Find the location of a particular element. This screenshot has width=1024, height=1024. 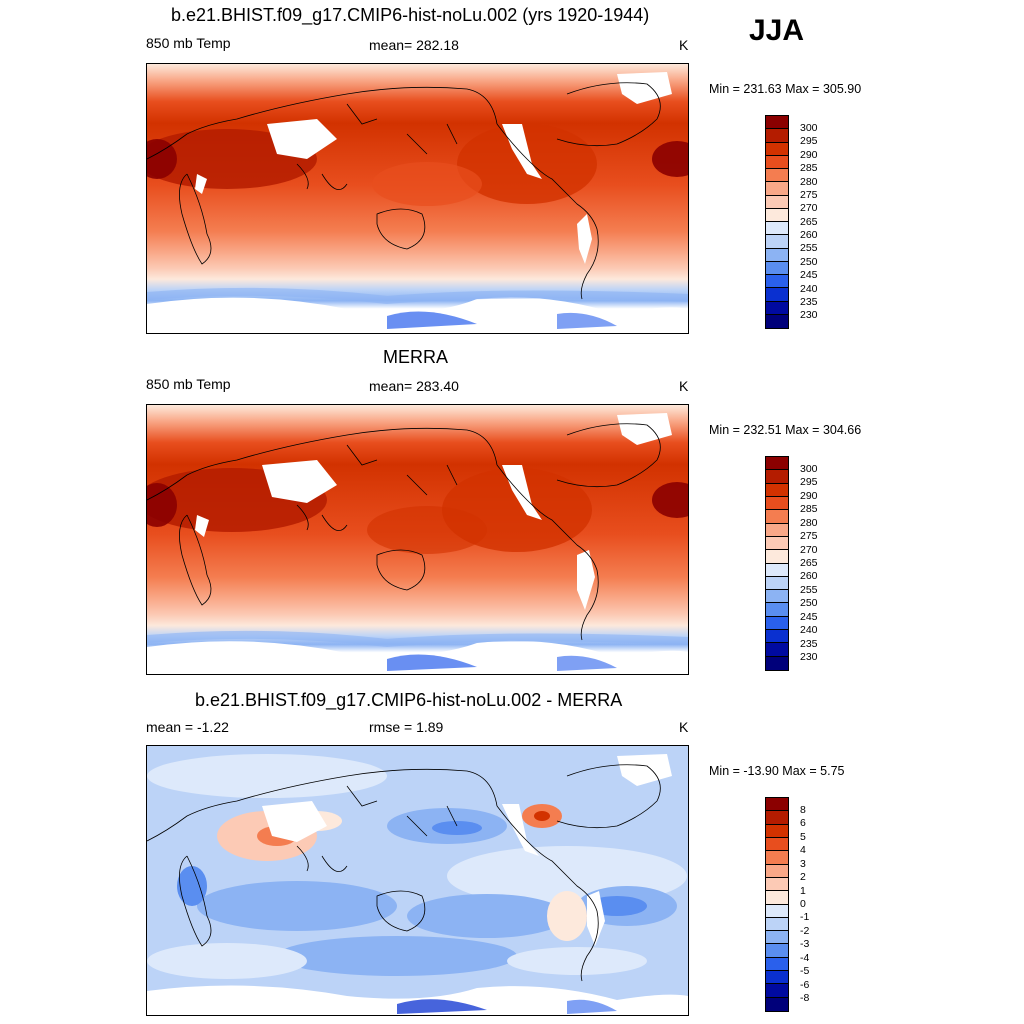

panel1-cbar-label: 245 is located at coordinates (809, 275).